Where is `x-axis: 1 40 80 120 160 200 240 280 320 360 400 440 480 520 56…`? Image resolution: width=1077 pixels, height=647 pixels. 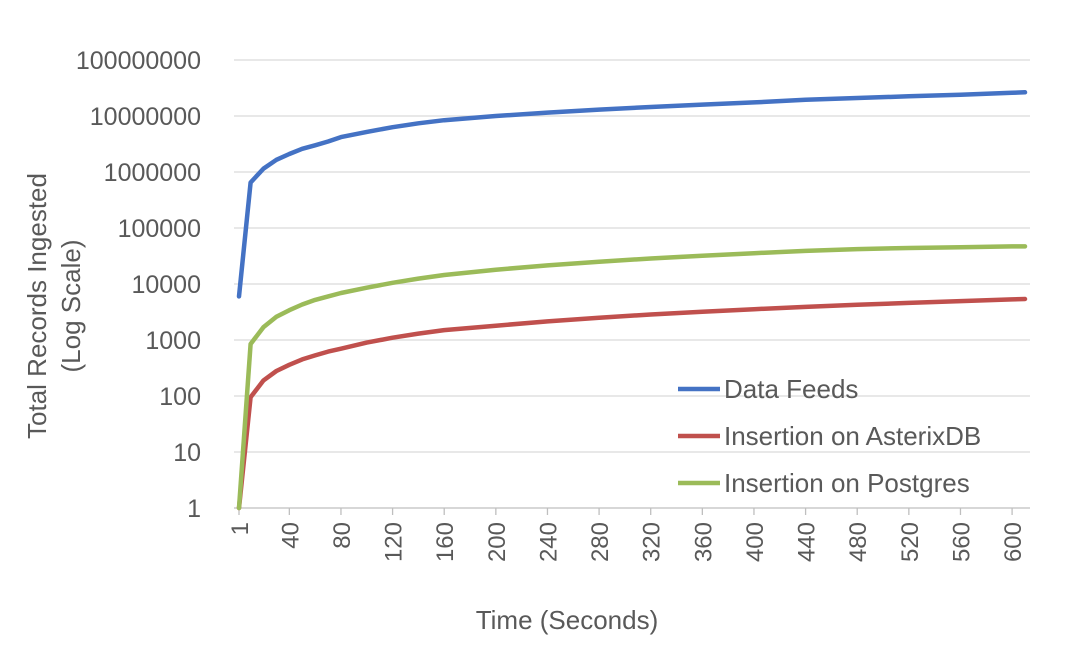
x-axis: 1 40 80 120 160 200 240 280 320 360 400 440 480 520 56… is located at coordinates (627, 535).